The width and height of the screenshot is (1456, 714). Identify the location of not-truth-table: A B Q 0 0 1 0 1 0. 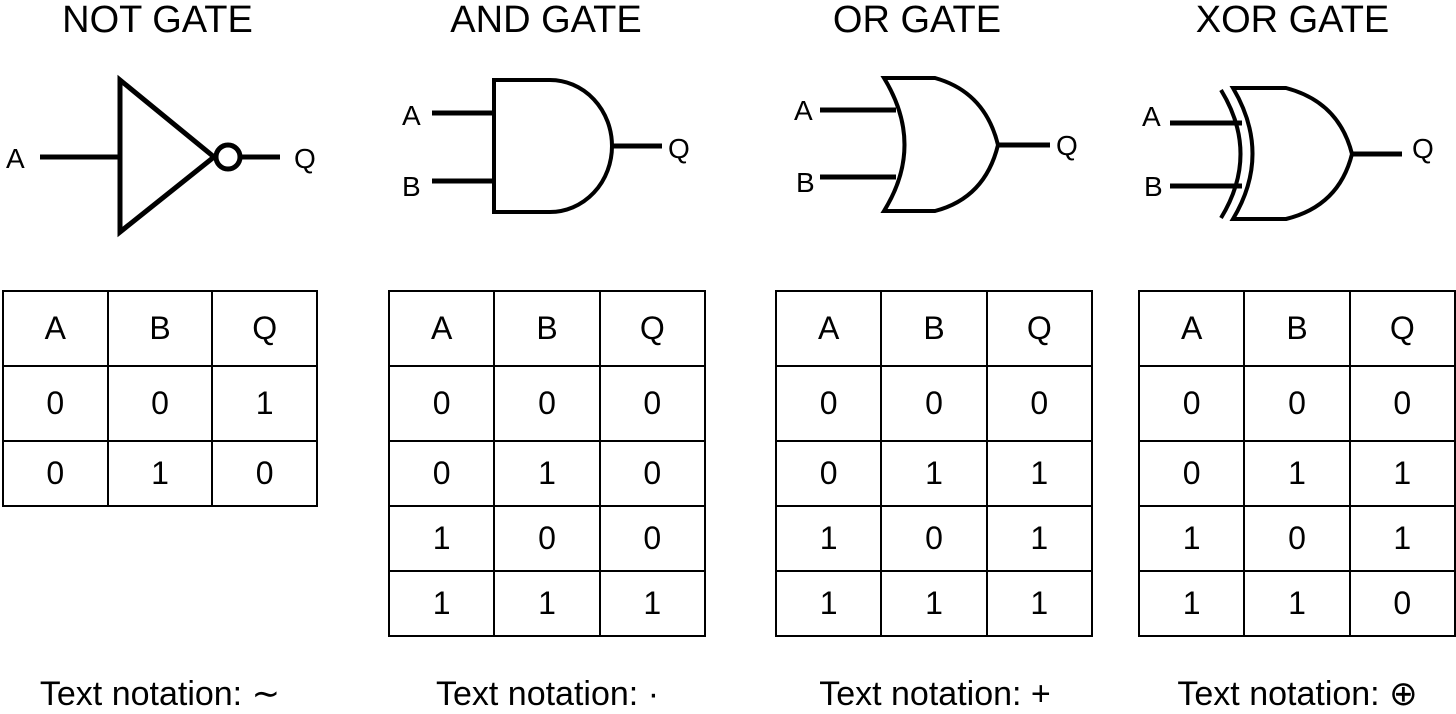
(160, 398).